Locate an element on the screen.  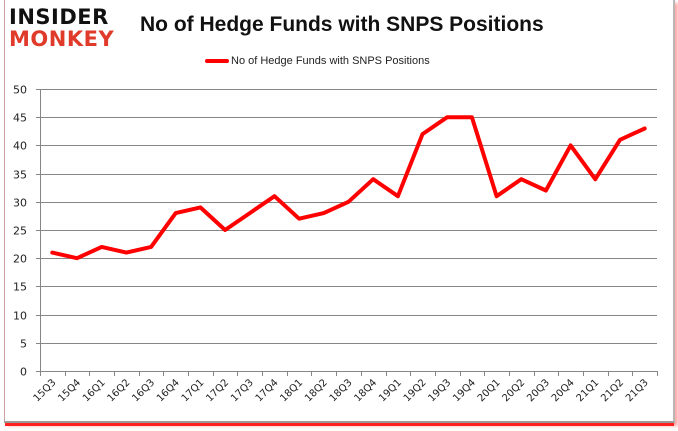
y-axis-ticks: 0 5 10 15 20 25 30 35 40 45 50 is located at coordinates (20, 231).